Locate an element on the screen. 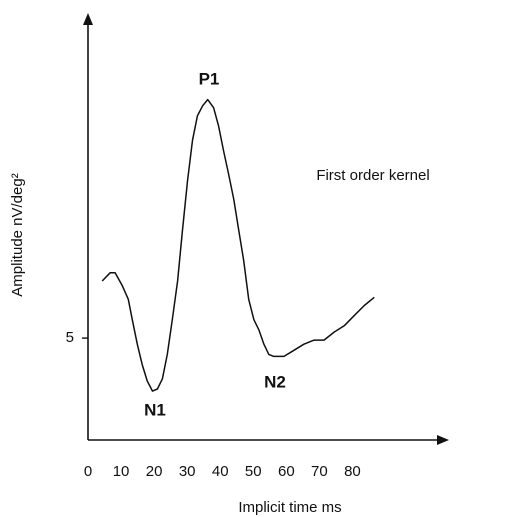 This screenshot has height=517, width=531. x-tick-label: 80 is located at coordinates (352, 471).